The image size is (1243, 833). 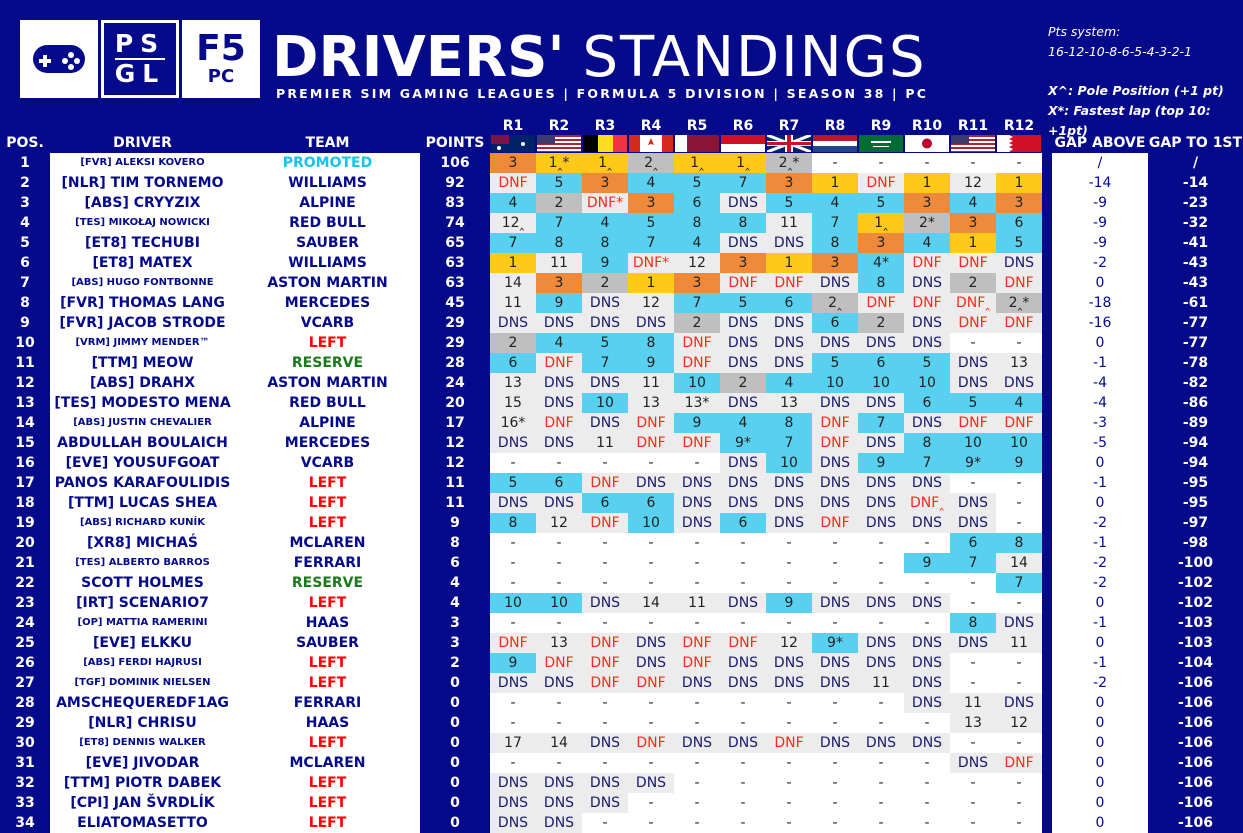 I want to click on row-gap-above: -2, so click(x=1100, y=523).